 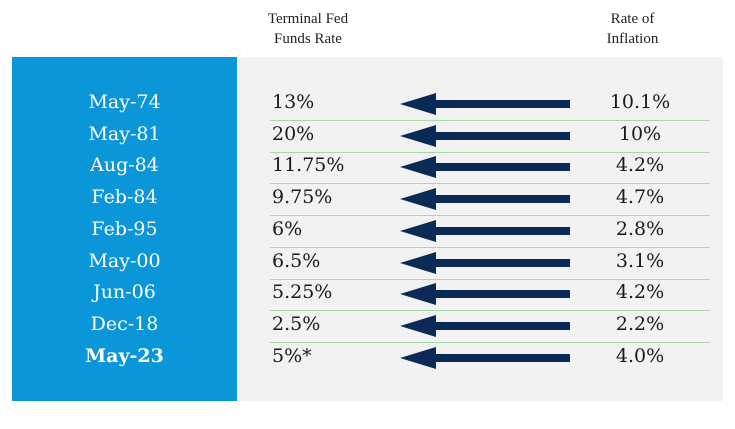 I want to click on row-rate: 2.5%, so click(x=296, y=323).